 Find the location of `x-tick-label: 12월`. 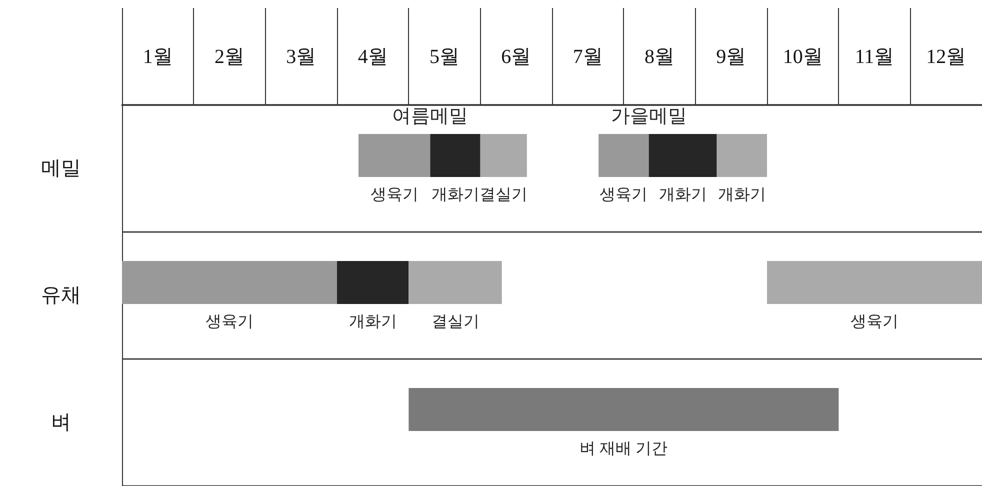

x-tick-label: 12월 is located at coordinates (946, 57).